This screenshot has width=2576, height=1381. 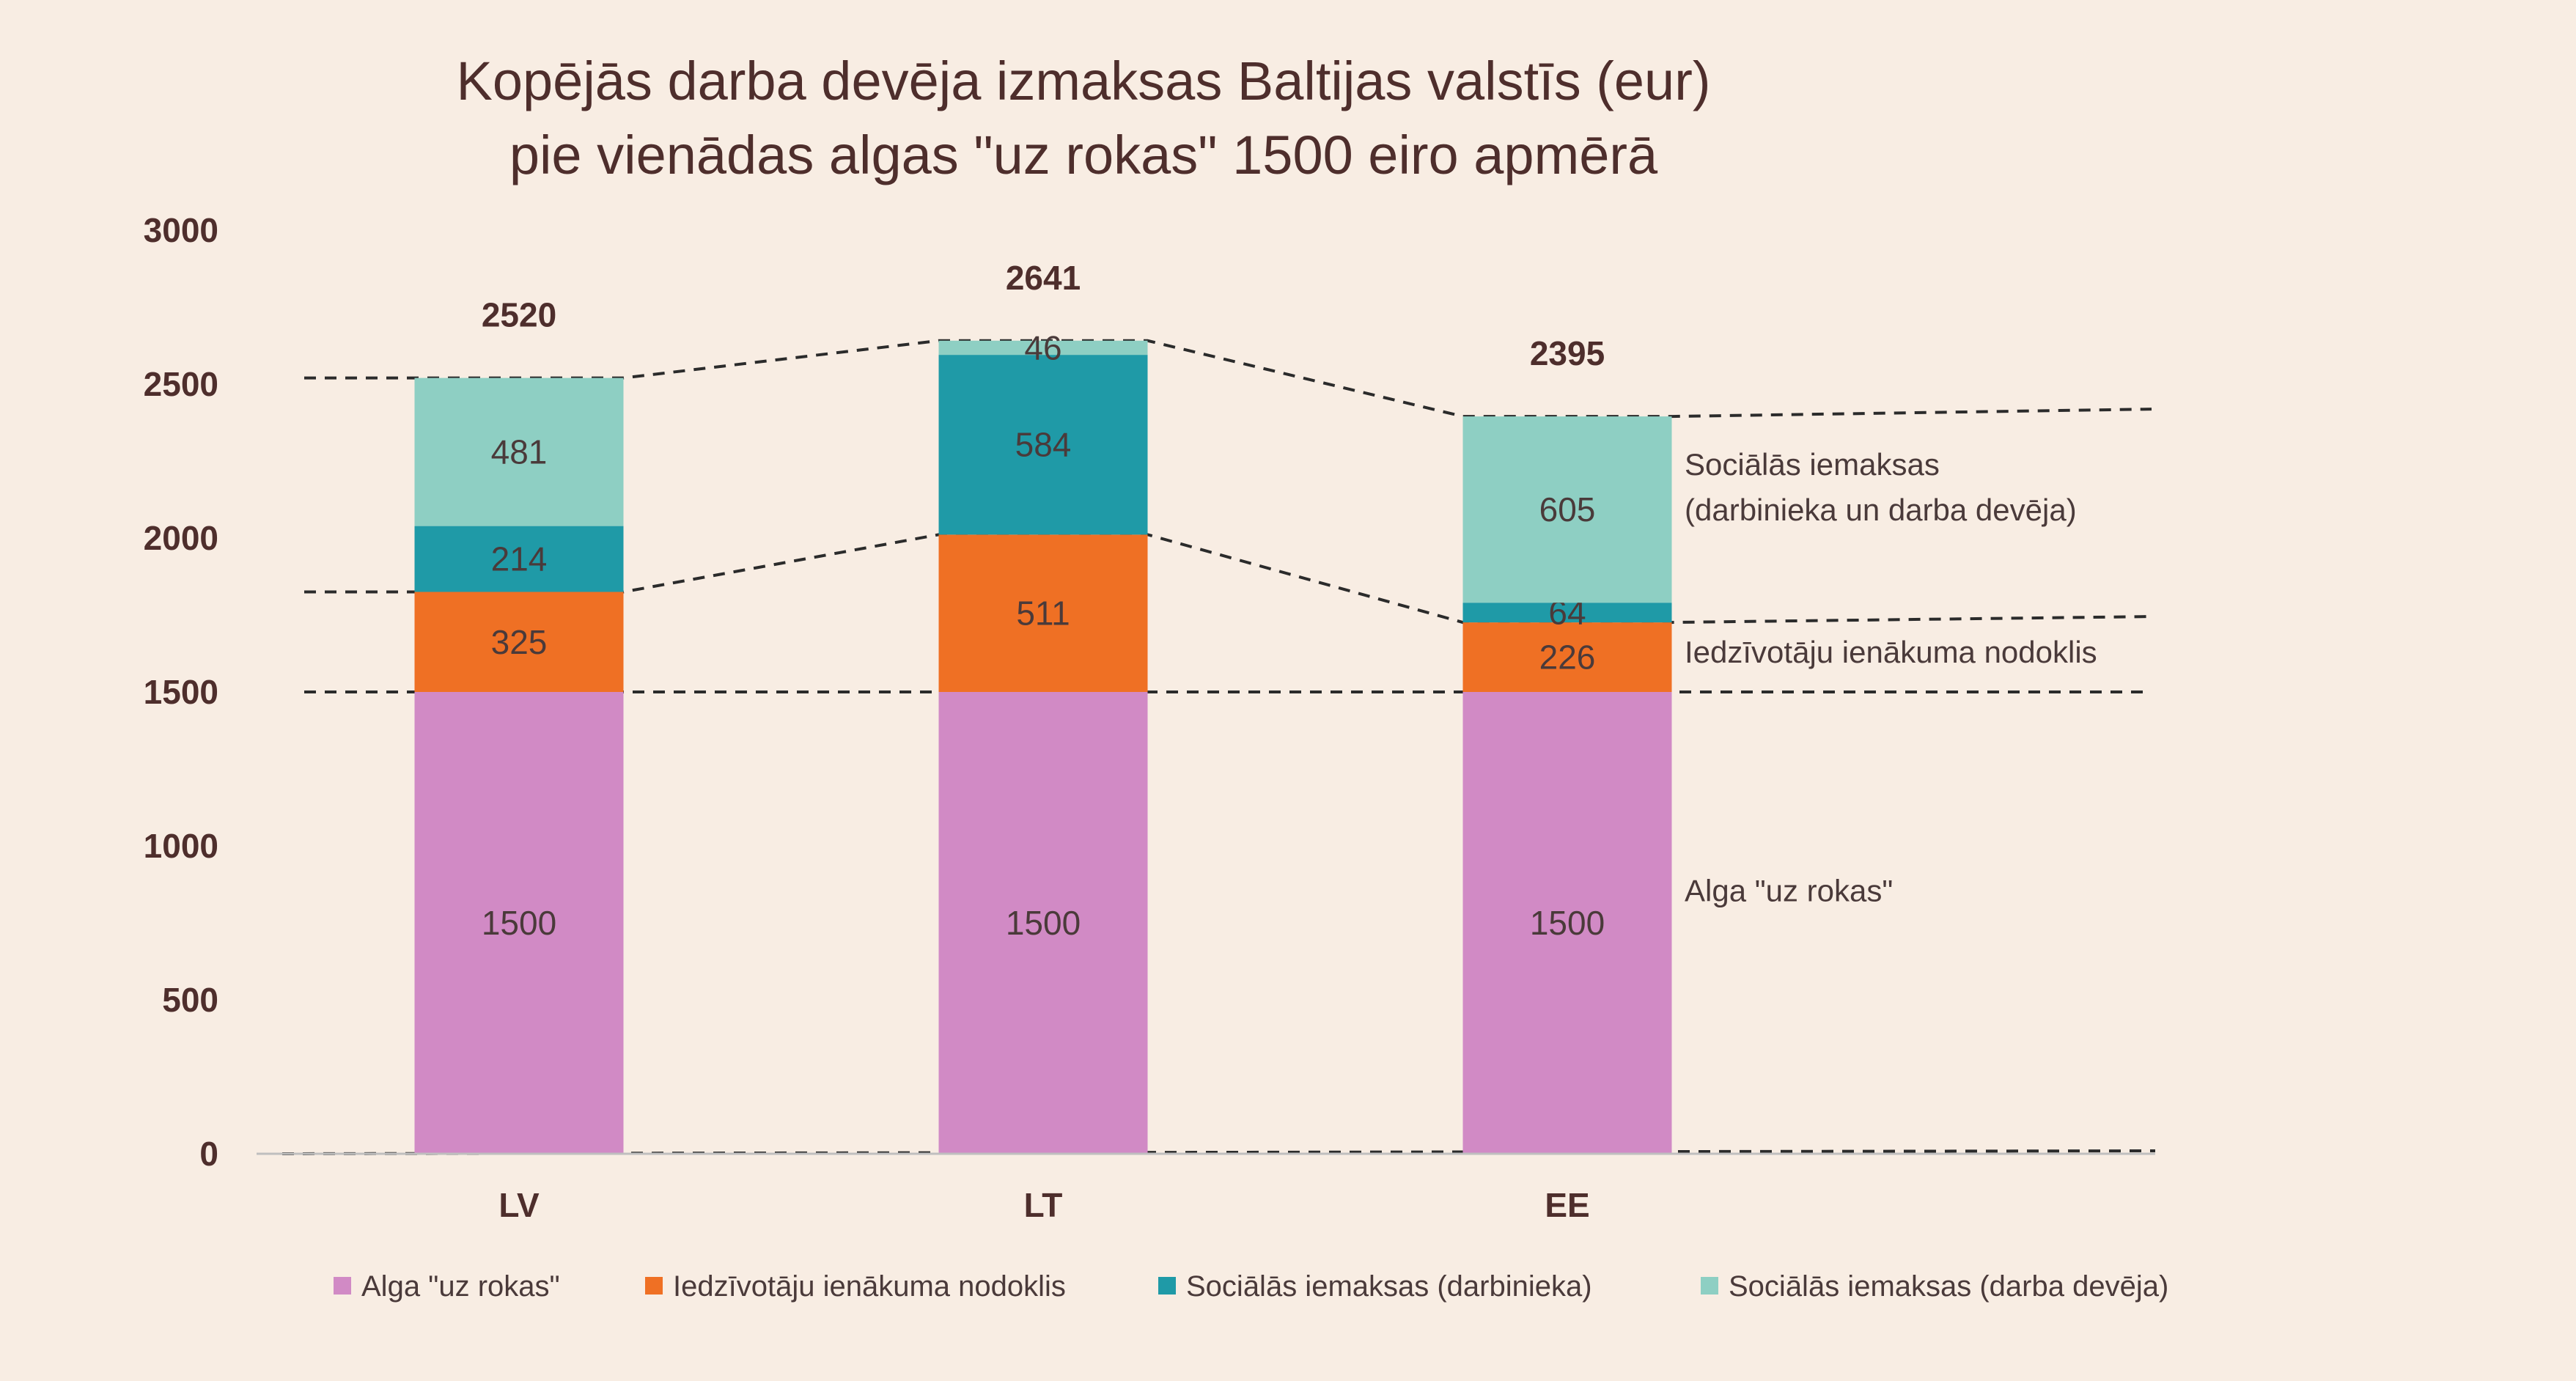 I want to click on segment-value-label: 481, so click(x=519, y=452).